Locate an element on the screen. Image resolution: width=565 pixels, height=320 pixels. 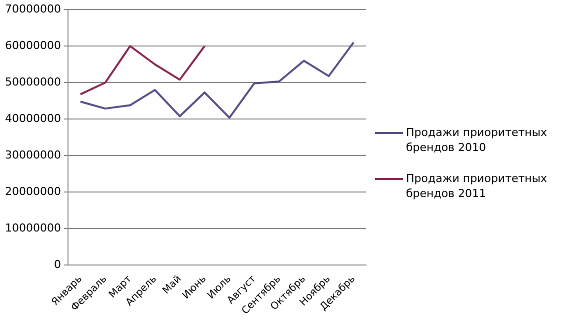
y-tick-label: 60000000 is located at coordinates (32, 45).